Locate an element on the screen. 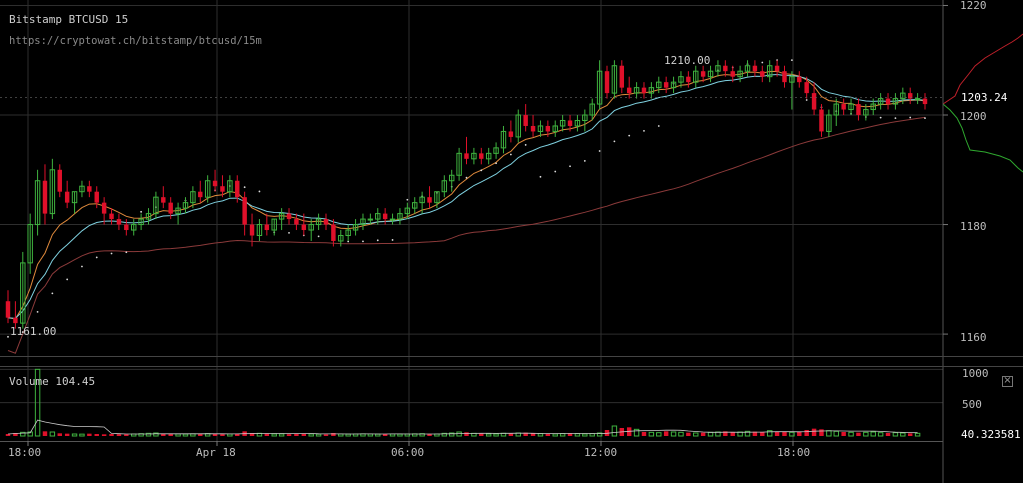 The image size is (1023, 483). volume-panel-title: Volume 104.45 is located at coordinates (52, 381).